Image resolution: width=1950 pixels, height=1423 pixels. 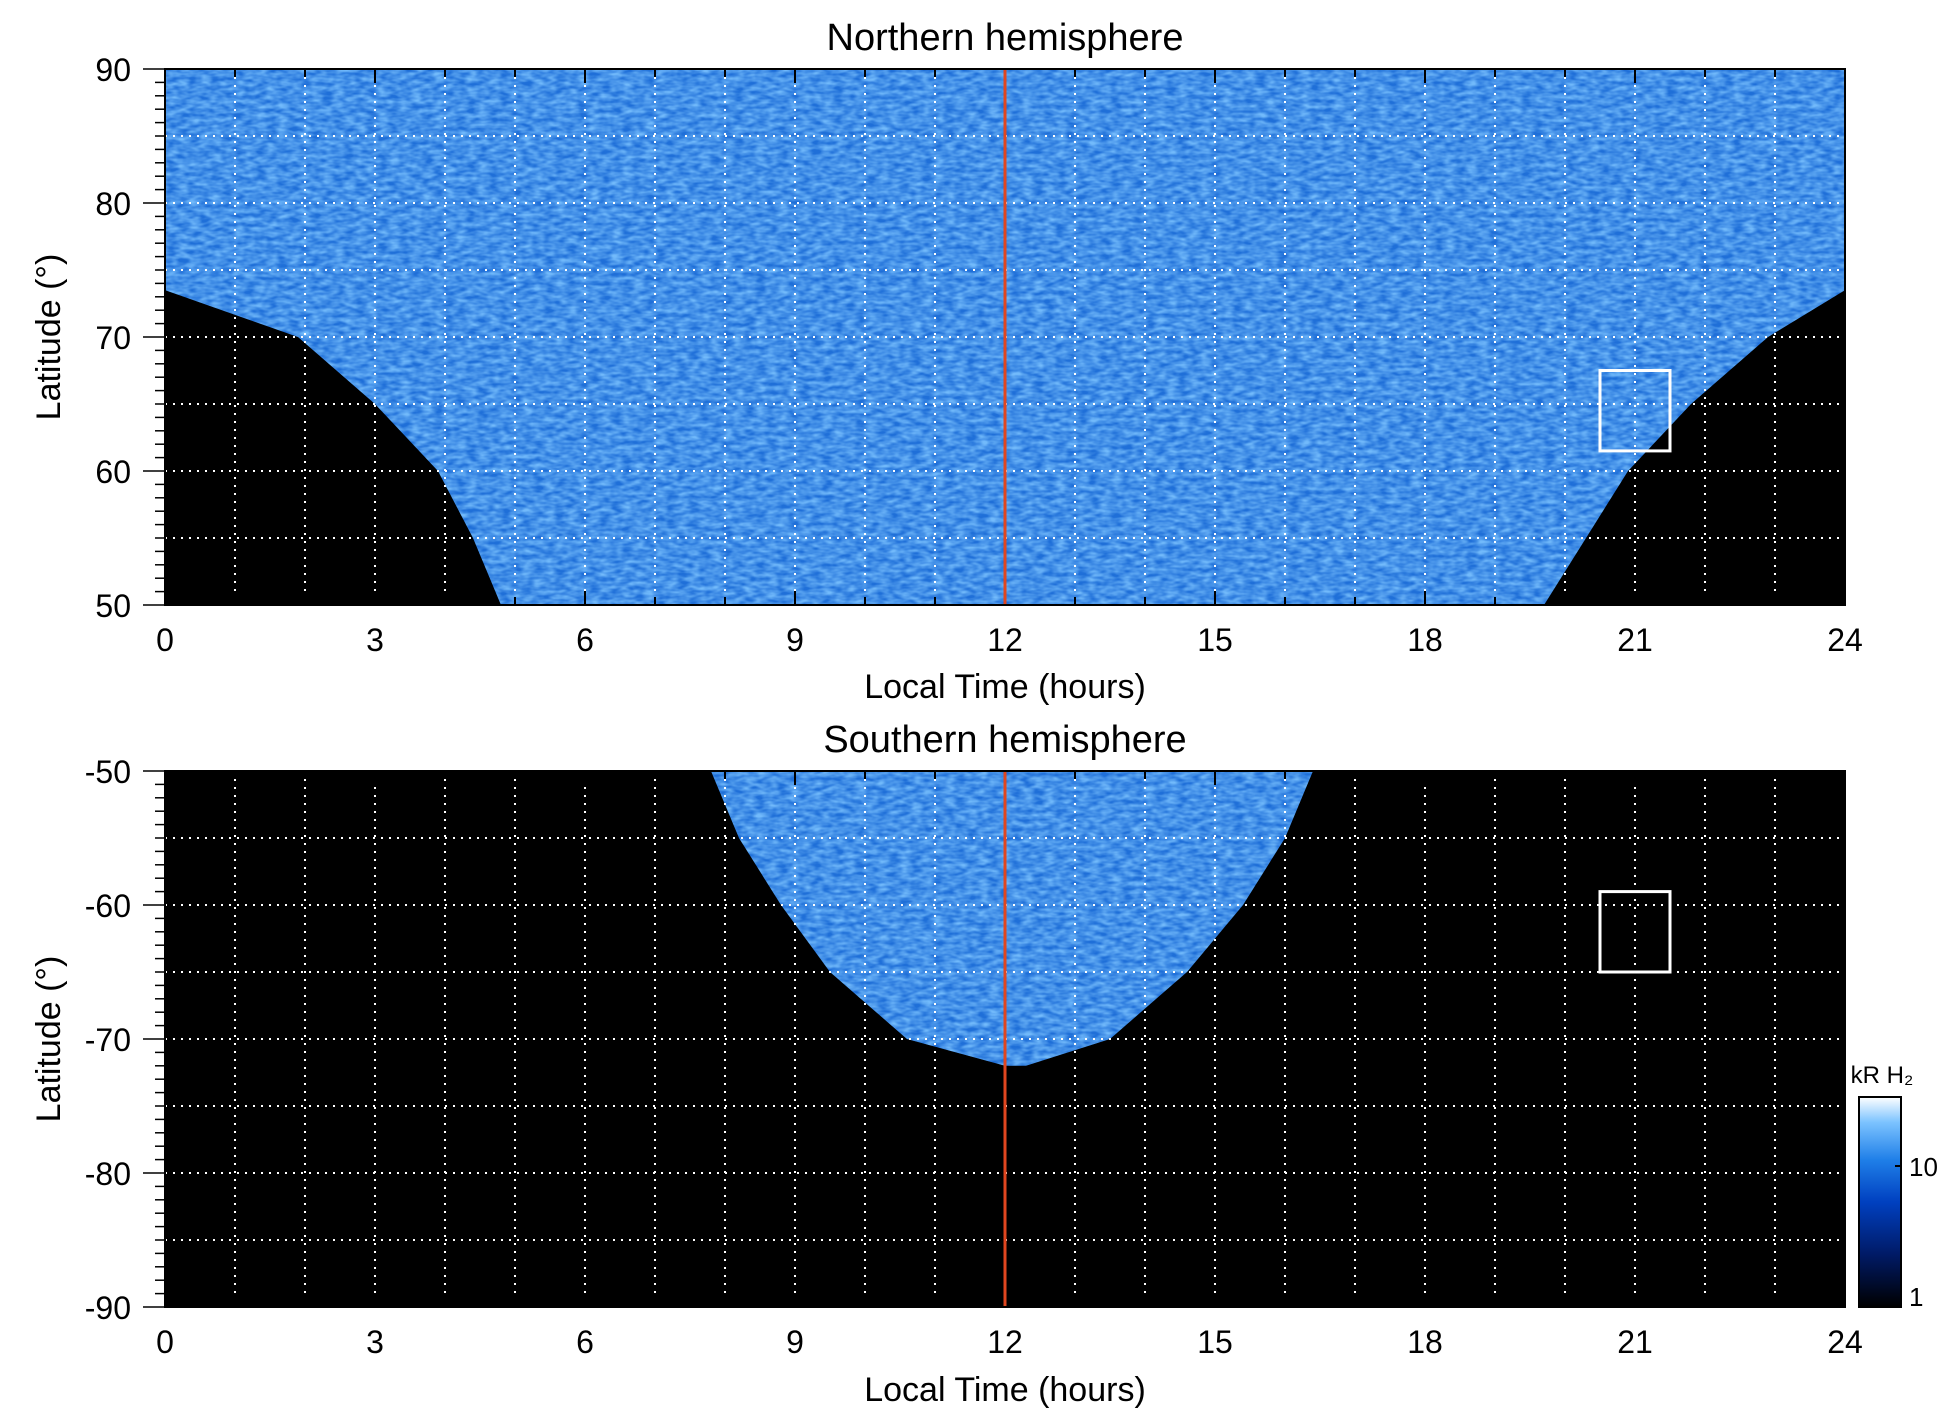 I want to click on north-highlight-box, so click(x=1635, y=411).